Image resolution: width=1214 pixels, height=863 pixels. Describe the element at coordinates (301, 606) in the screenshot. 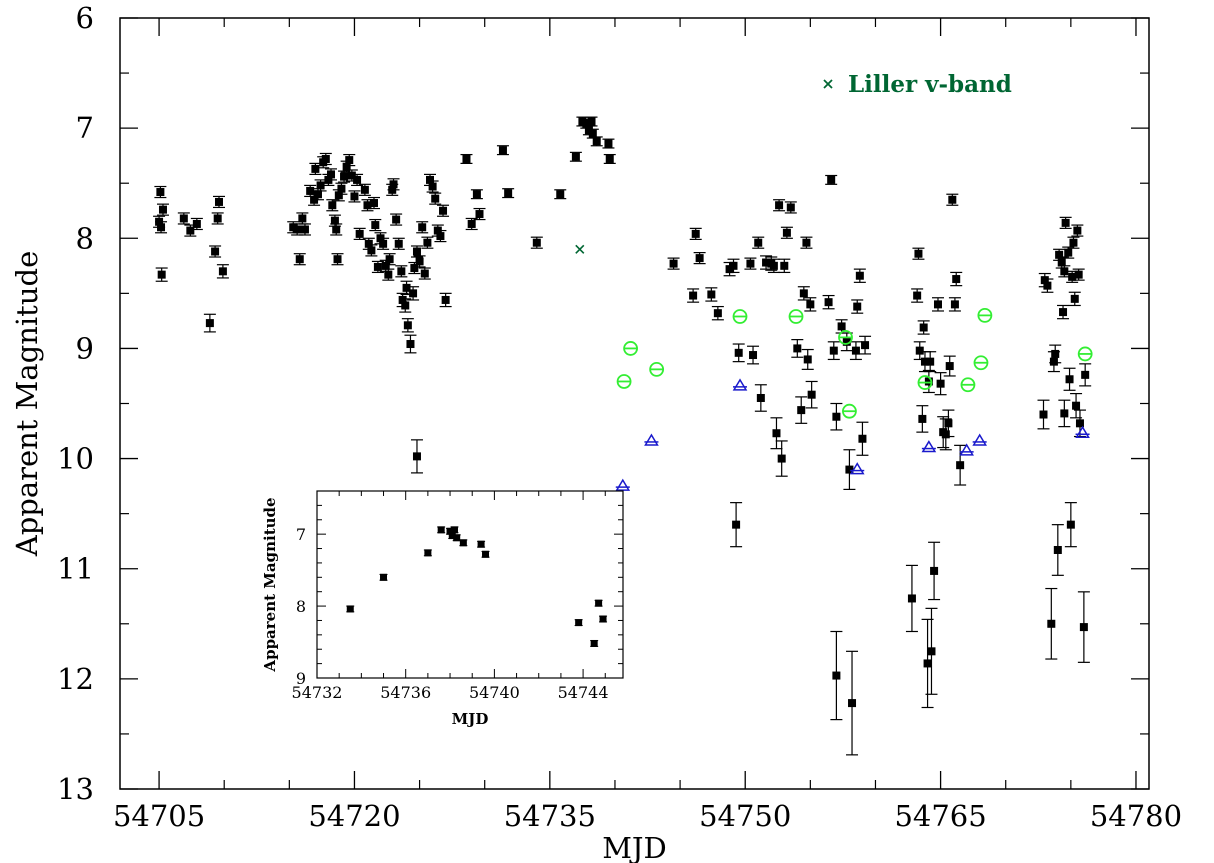

I see `inset-y-tick-label: 8` at that location.